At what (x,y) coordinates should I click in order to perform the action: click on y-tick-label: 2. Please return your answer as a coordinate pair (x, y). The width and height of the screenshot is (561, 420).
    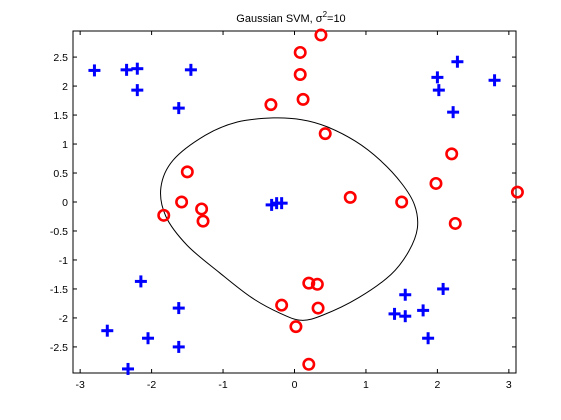
    Looking at the image, I should click on (65, 87).